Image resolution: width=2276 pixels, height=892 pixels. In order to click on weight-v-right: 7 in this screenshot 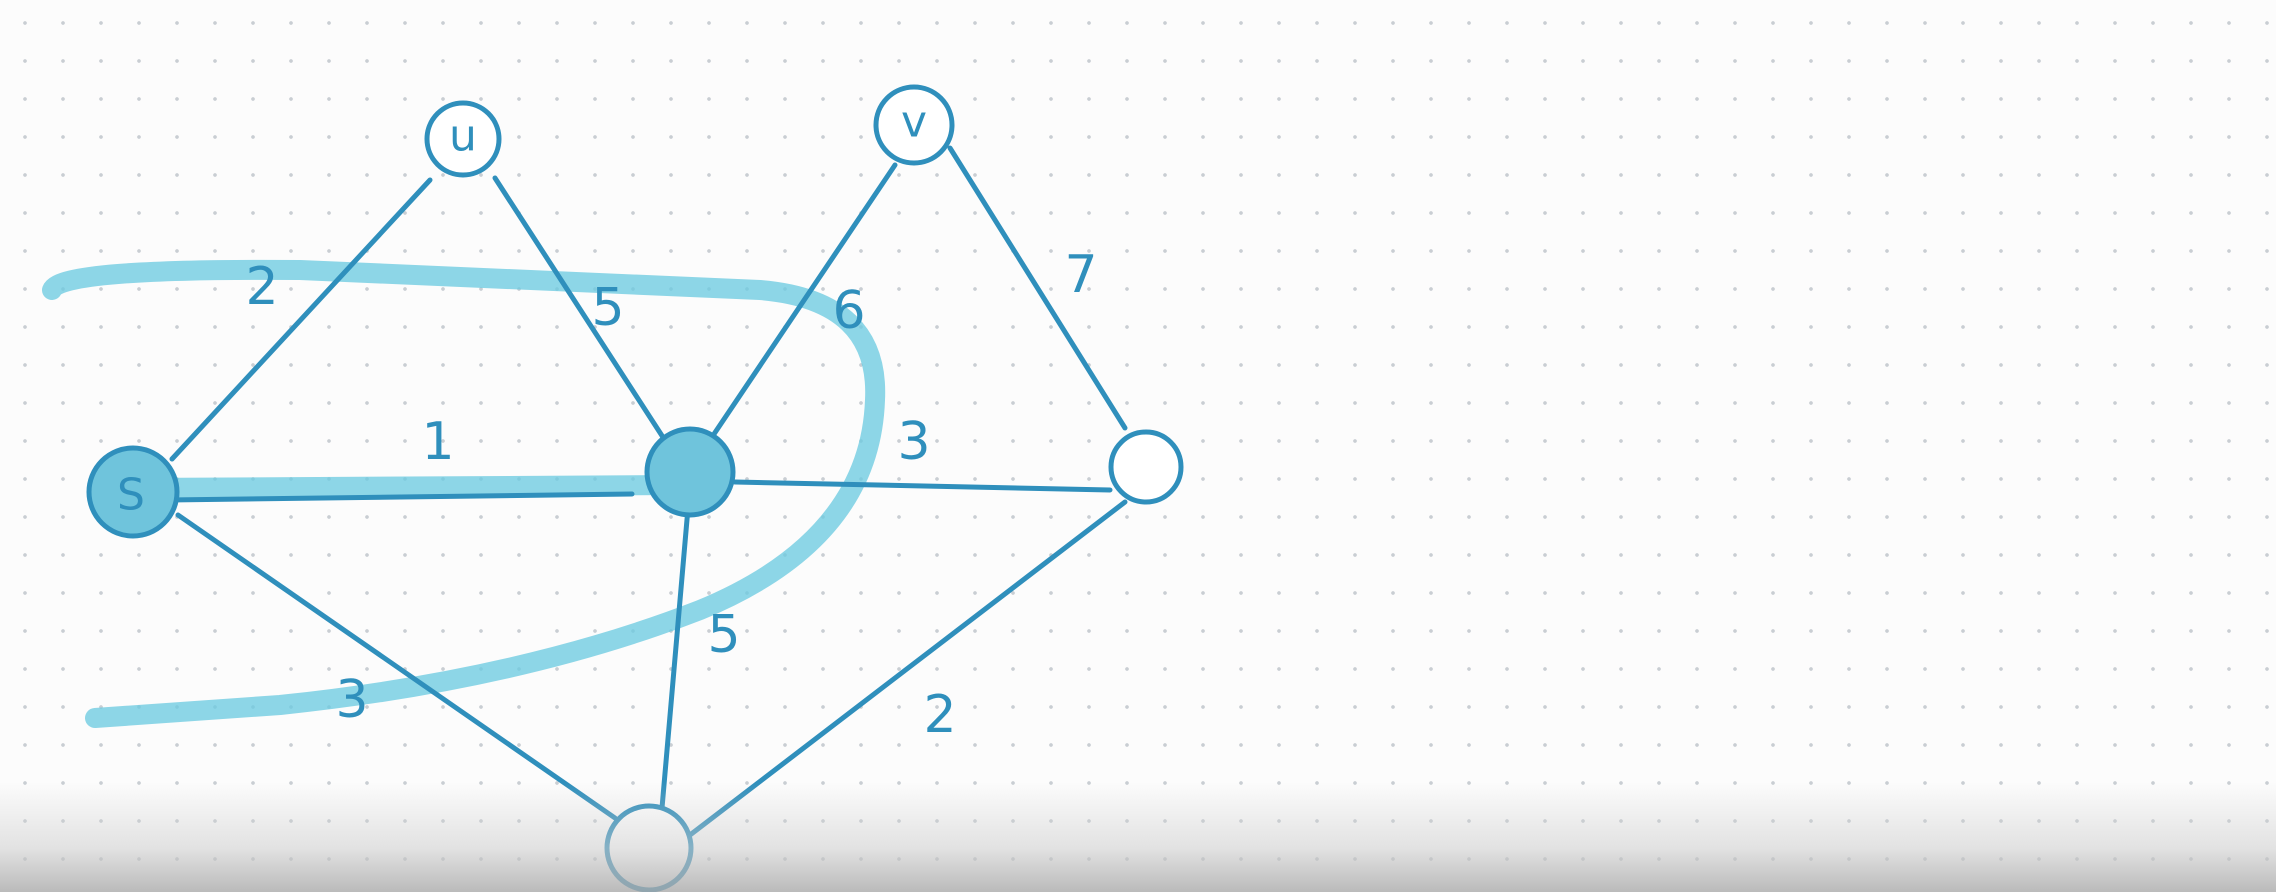, I will do `click(1080, 275)`.